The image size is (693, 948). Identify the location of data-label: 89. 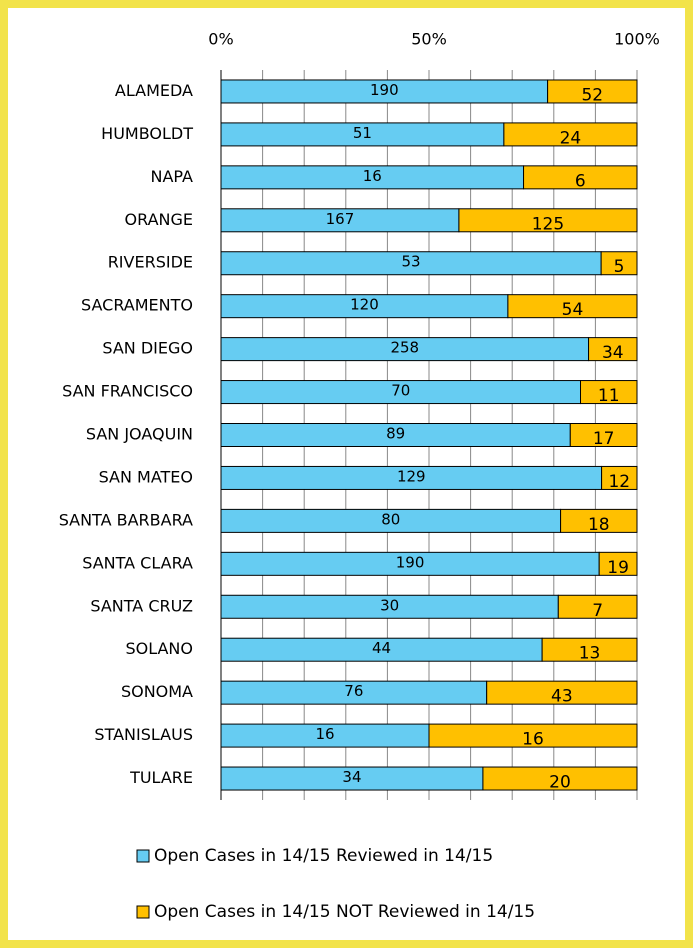
(395, 434).